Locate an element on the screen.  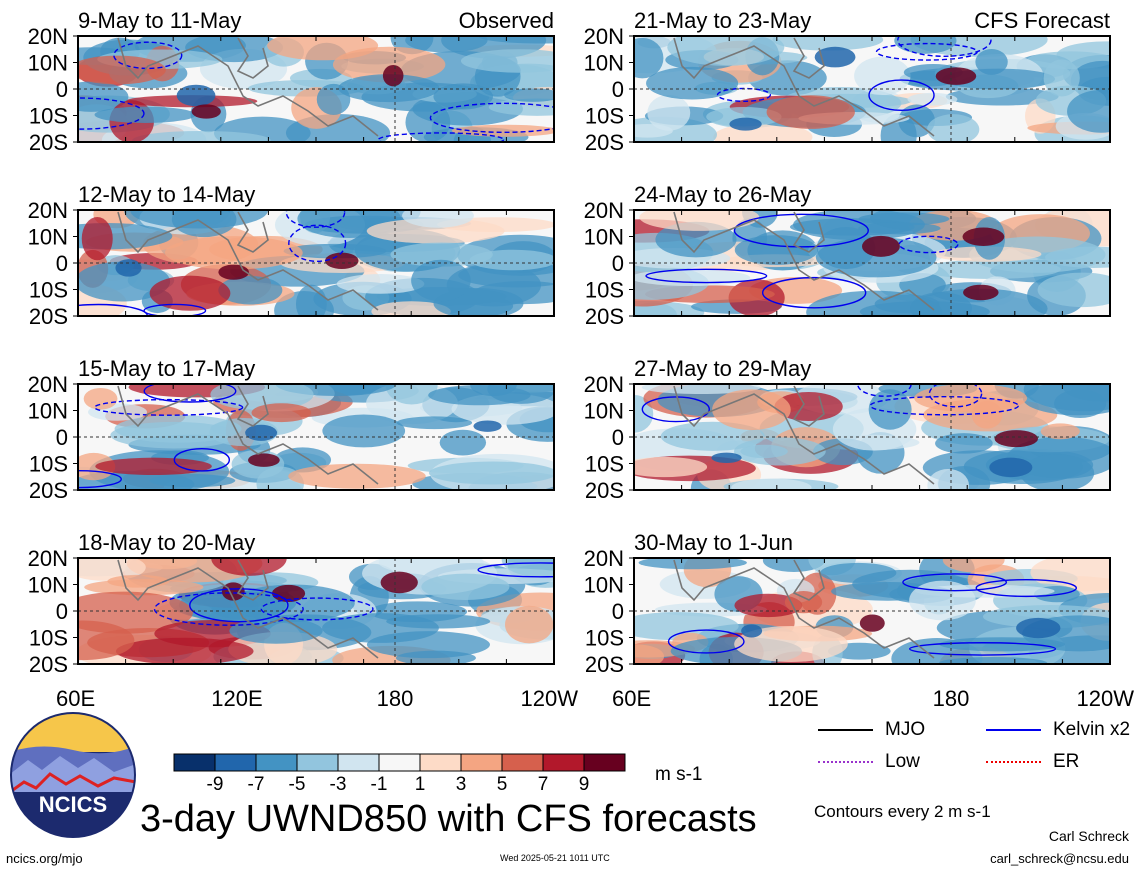
lon-tick-label: 120W is located at coordinates (1106, 698).